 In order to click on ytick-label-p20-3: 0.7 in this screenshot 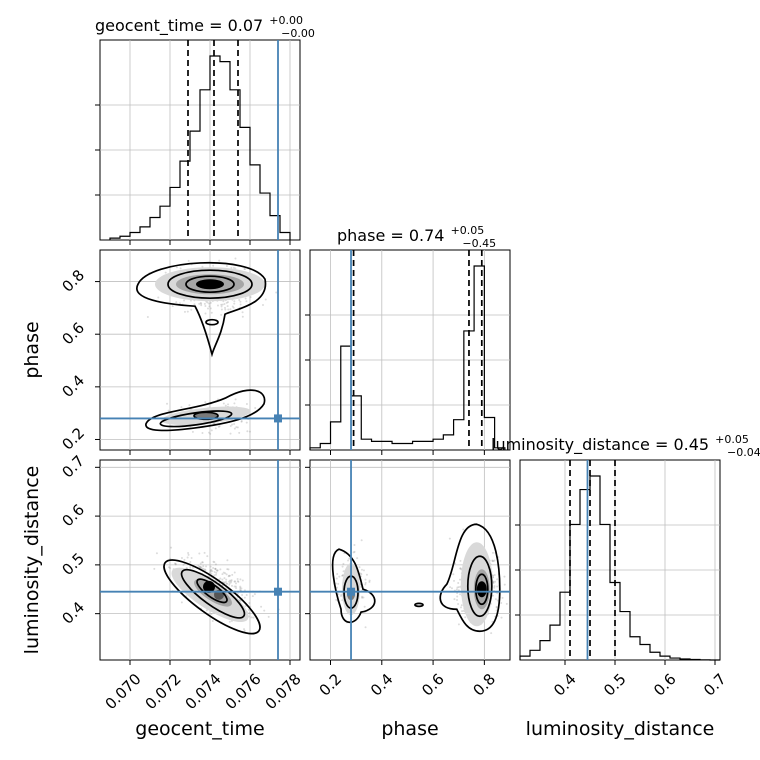, I will do `click(73, 467)`.